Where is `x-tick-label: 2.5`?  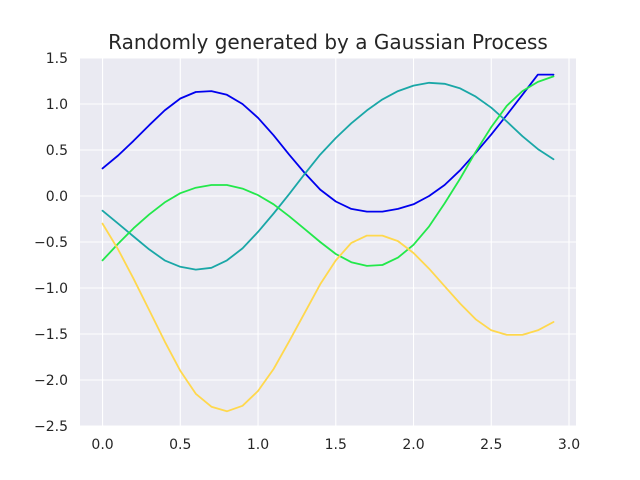 x-tick-label: 2.5 is located at coordinates (491, 445).